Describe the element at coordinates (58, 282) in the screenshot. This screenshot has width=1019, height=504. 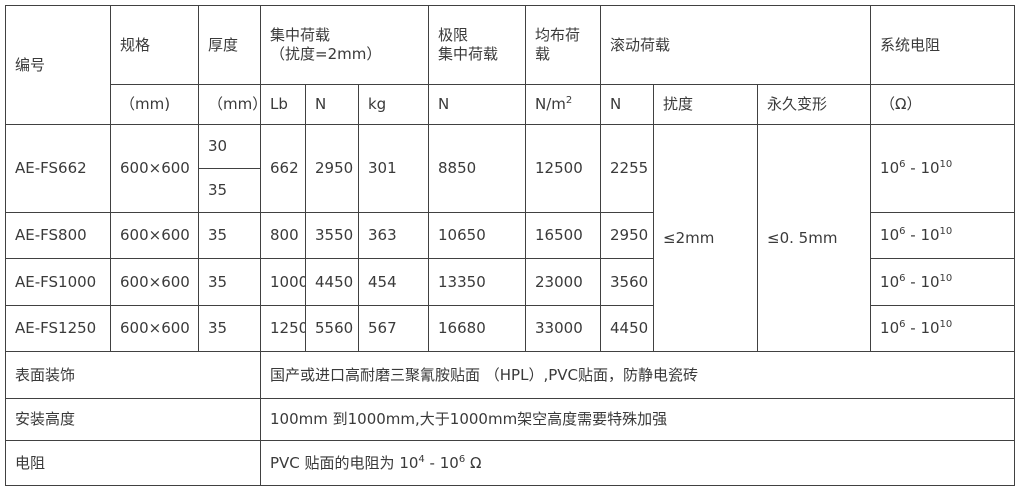
I see `cell-id: AE-FS1000` at that location.